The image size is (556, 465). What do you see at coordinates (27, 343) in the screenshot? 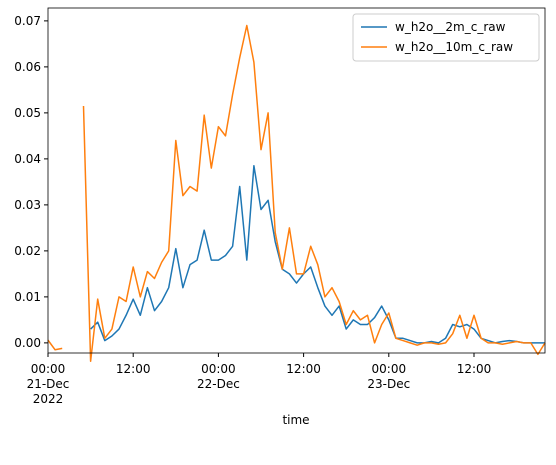
I see `y-tick-label: 0.00` at bounding box center [27, 343].